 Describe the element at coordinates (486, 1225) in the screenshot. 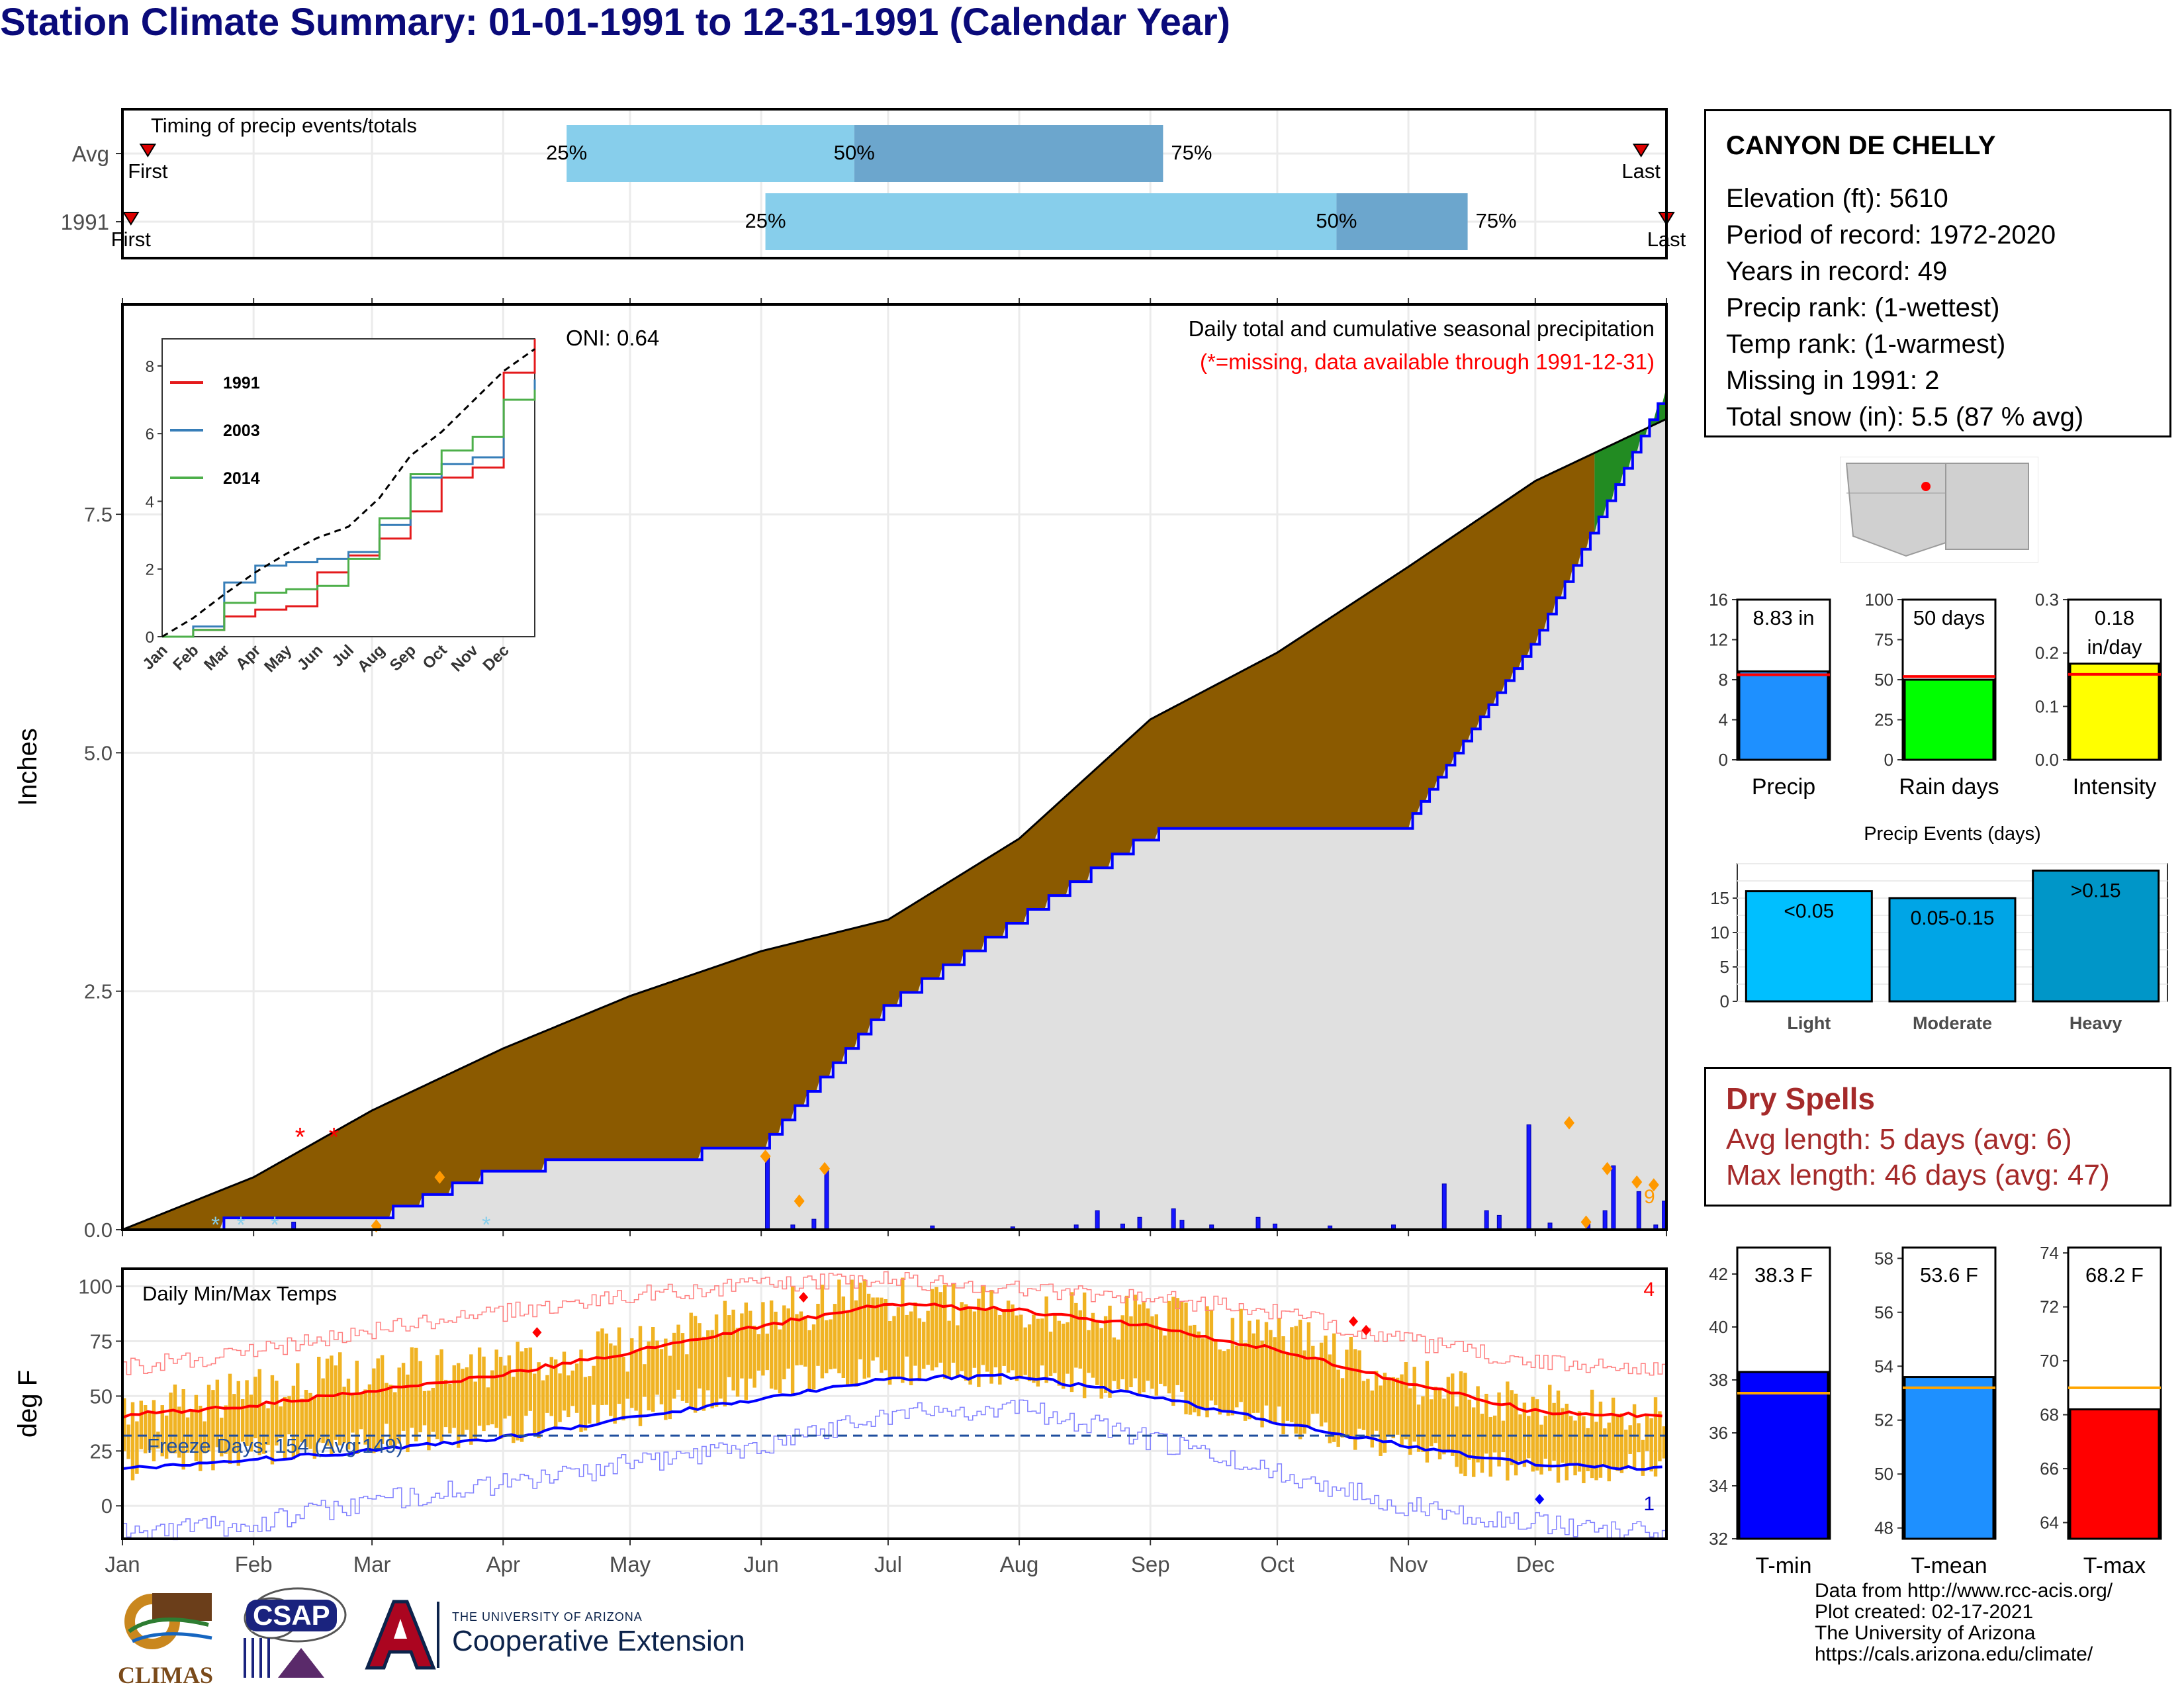

I see `snow-marker: *` at that location.